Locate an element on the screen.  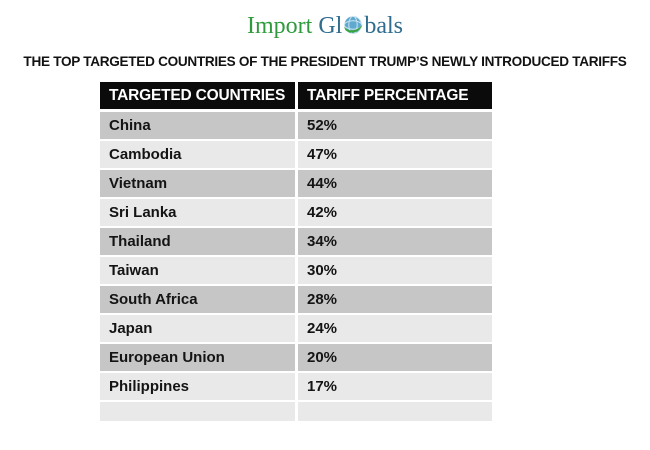
country-cell: Sri Lanka is located at coordinates (197, 212).